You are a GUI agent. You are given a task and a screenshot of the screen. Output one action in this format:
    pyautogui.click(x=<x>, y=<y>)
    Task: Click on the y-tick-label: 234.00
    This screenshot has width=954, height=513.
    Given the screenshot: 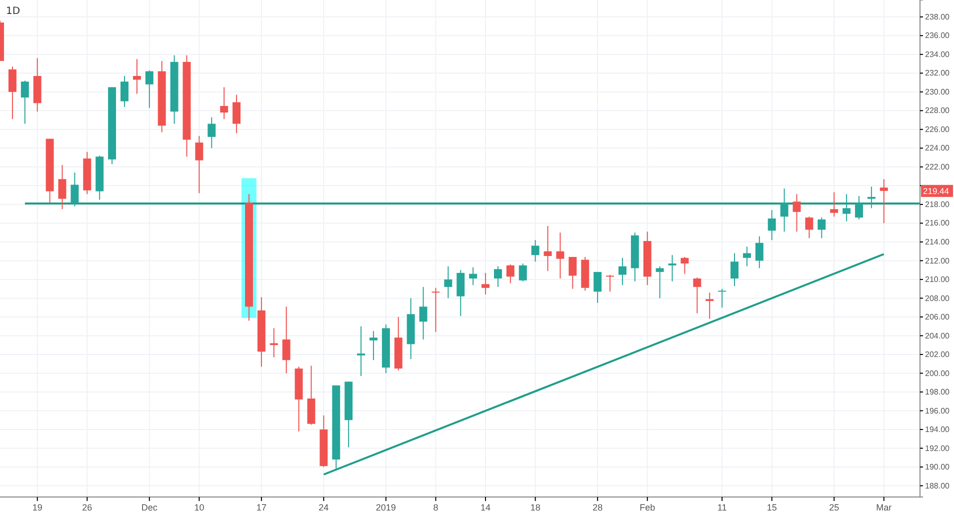 What is the action you would take?
    pyautogui.click(x=937, y=54)
    